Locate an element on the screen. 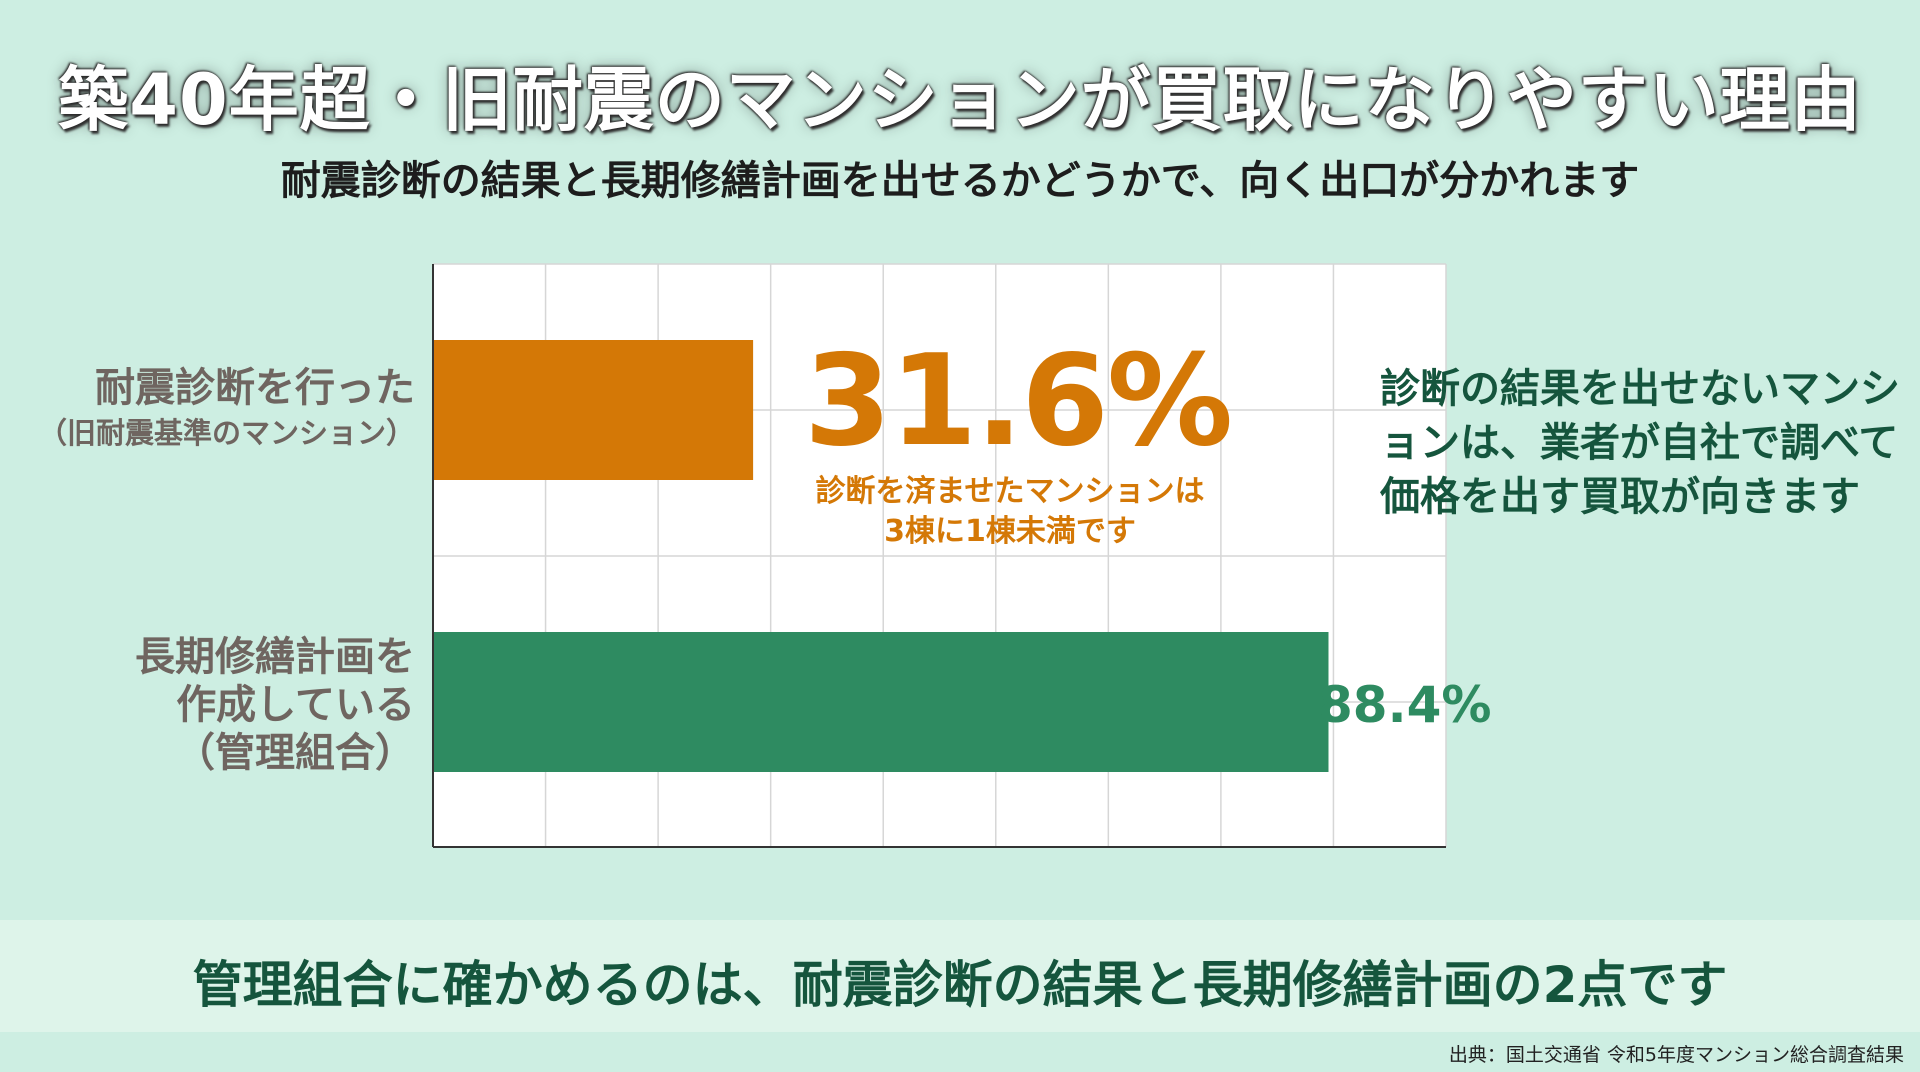  bar1-annotation-line1: 診断を済ませたマンションは is located at coordinates (1010, 491).